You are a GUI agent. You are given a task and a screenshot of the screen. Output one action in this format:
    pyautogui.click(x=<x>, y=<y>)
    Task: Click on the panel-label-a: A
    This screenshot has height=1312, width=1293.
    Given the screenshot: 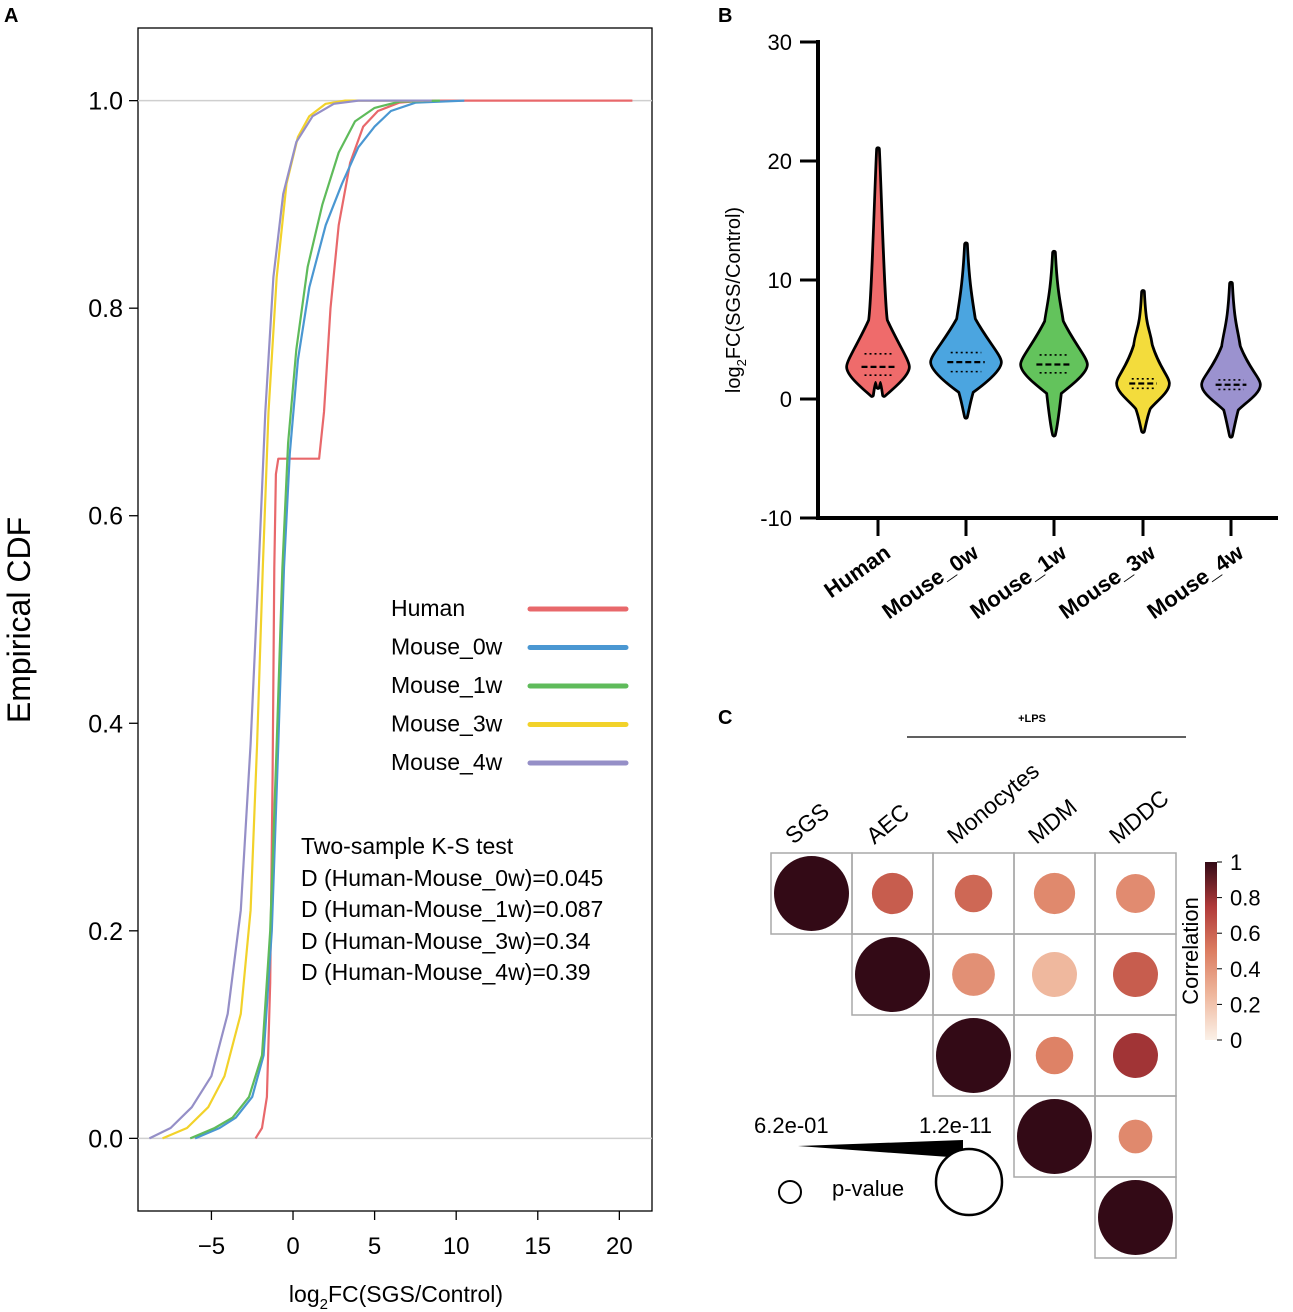 What is the action you would take?
    pyautogui.click(x=11, y=16)
    